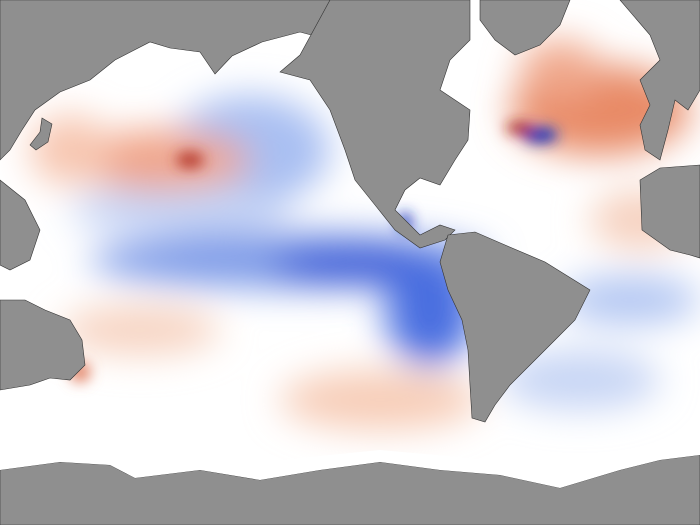  I want to click on sea-ice, so click(350, 464).